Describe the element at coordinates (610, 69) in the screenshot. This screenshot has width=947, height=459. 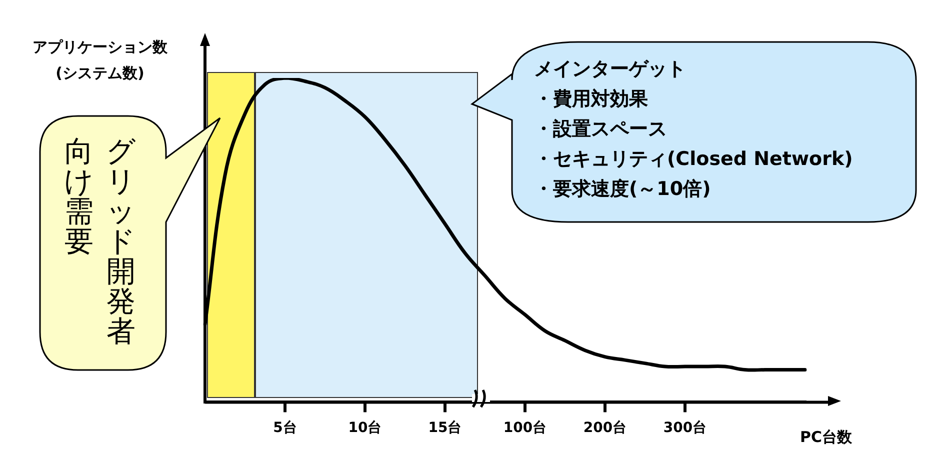
I see `annotation: メインターゲット` at that location.